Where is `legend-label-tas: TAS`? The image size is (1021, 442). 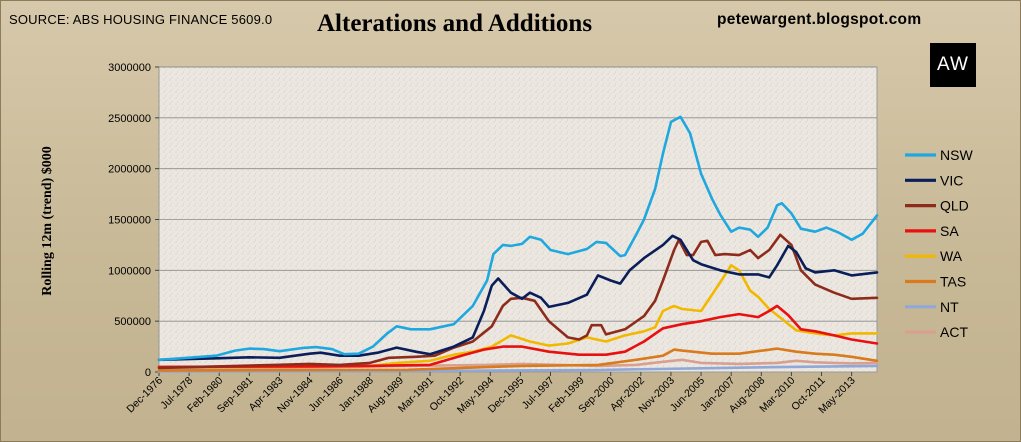
legend-label-tas: TAS is located at coordinates (953, 282).